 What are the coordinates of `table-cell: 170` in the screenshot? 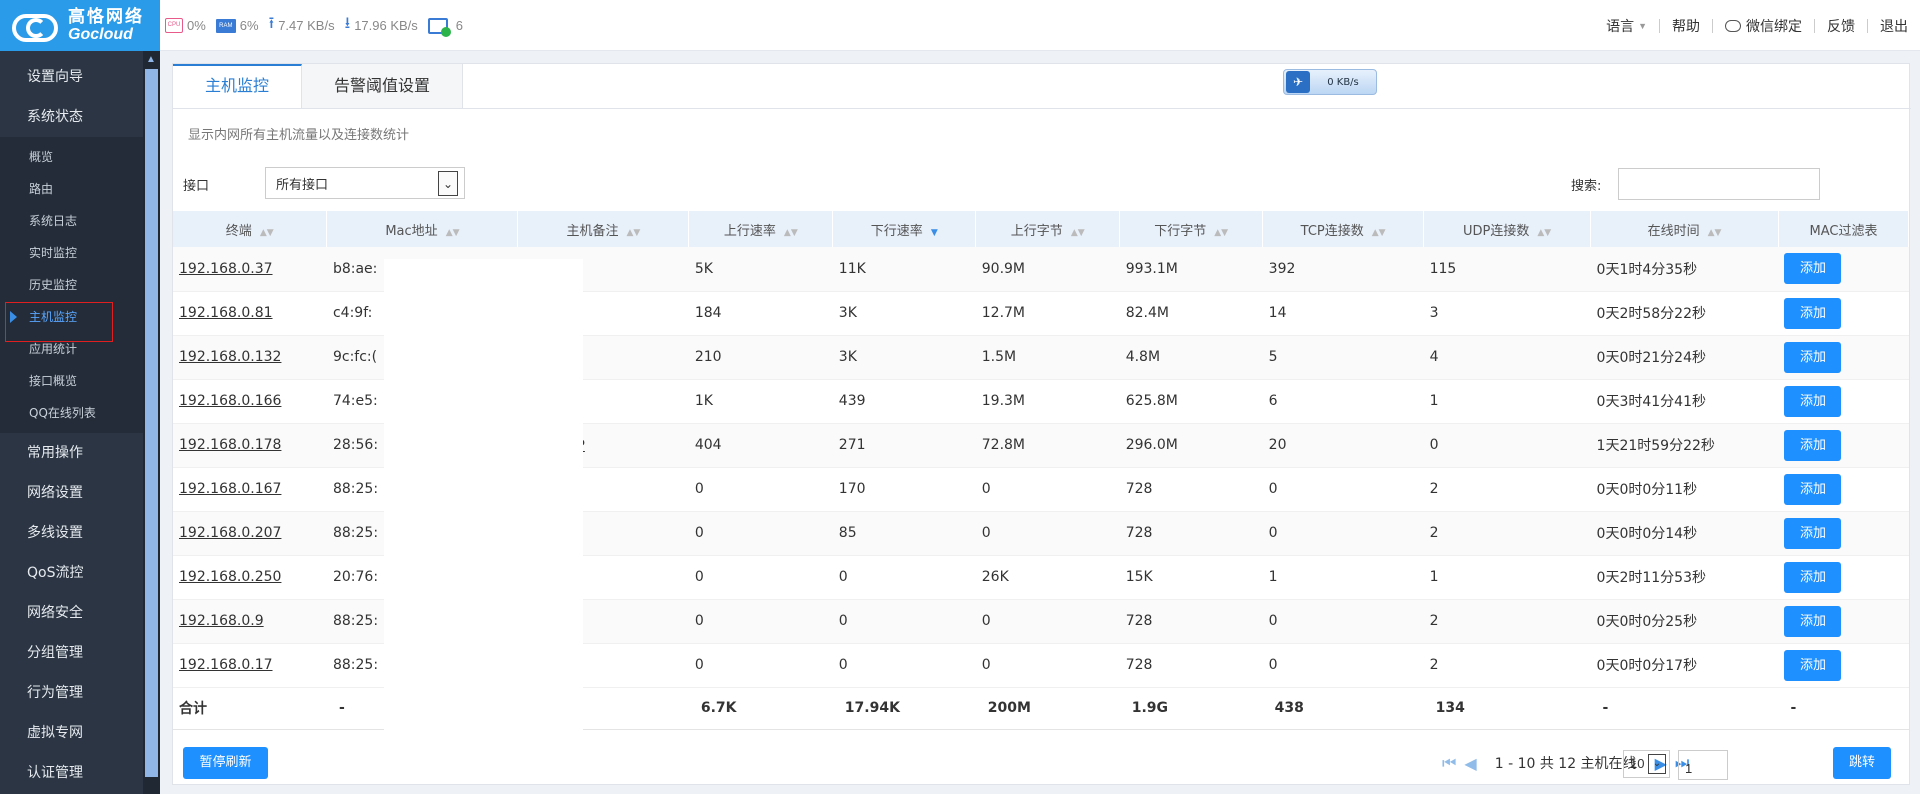 It's located at (904, 489).